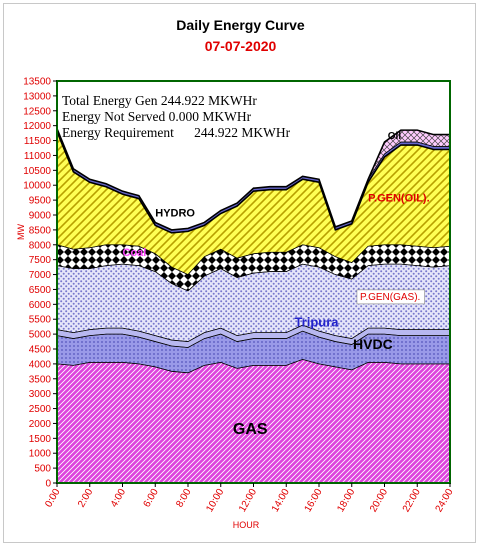  Describe the element at coordinates (346, 501) in the screenshot. I see `x-tick-label: 18:00` at that location.